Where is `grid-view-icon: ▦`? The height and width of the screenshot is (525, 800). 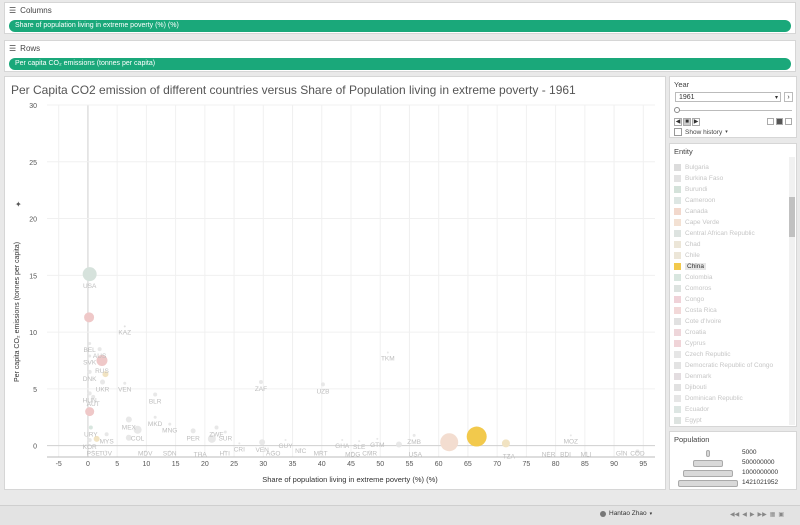
grid-view-icon: ▦ is located at coordinates (772, 515).